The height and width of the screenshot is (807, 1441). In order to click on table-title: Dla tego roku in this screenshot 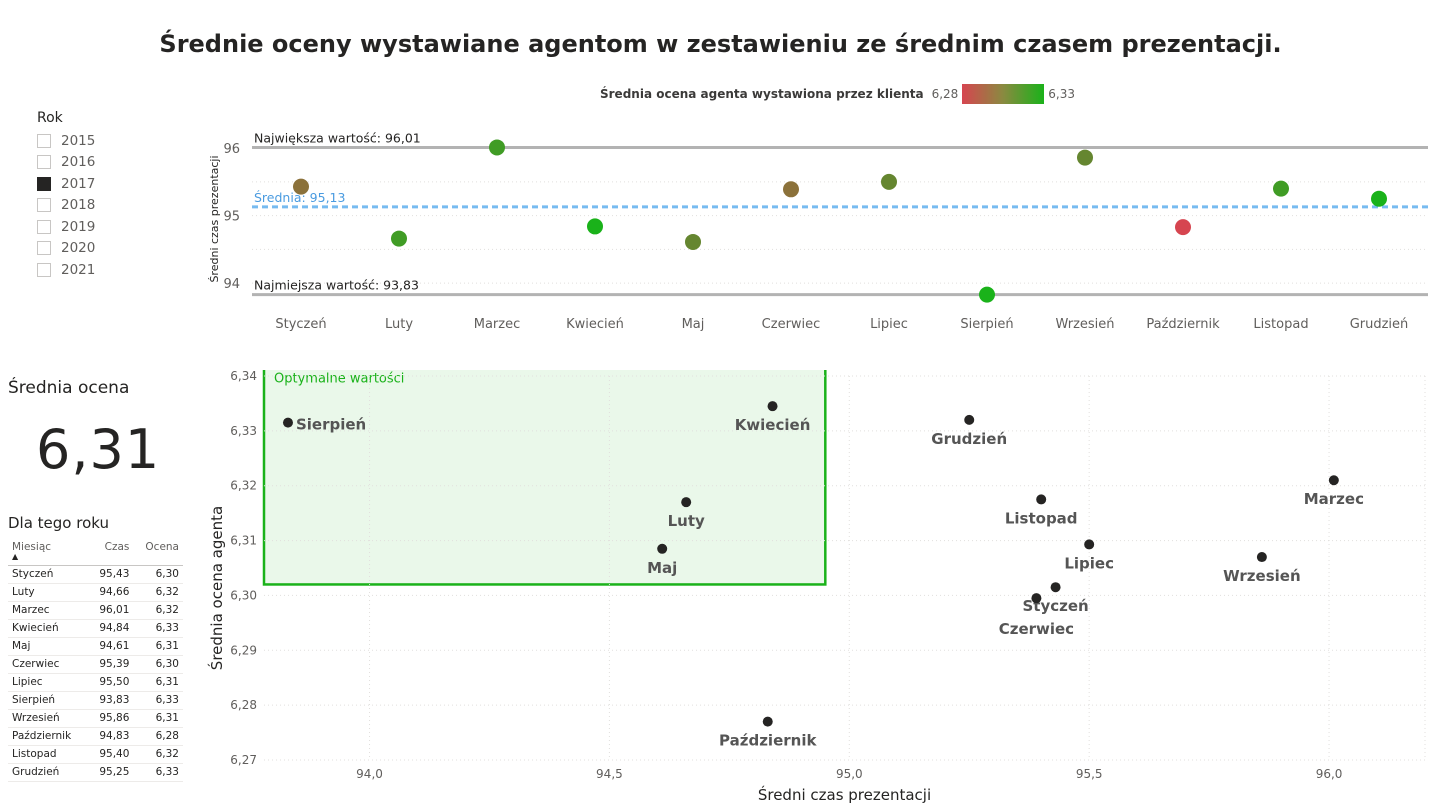, I will do `click(59, 523)`.